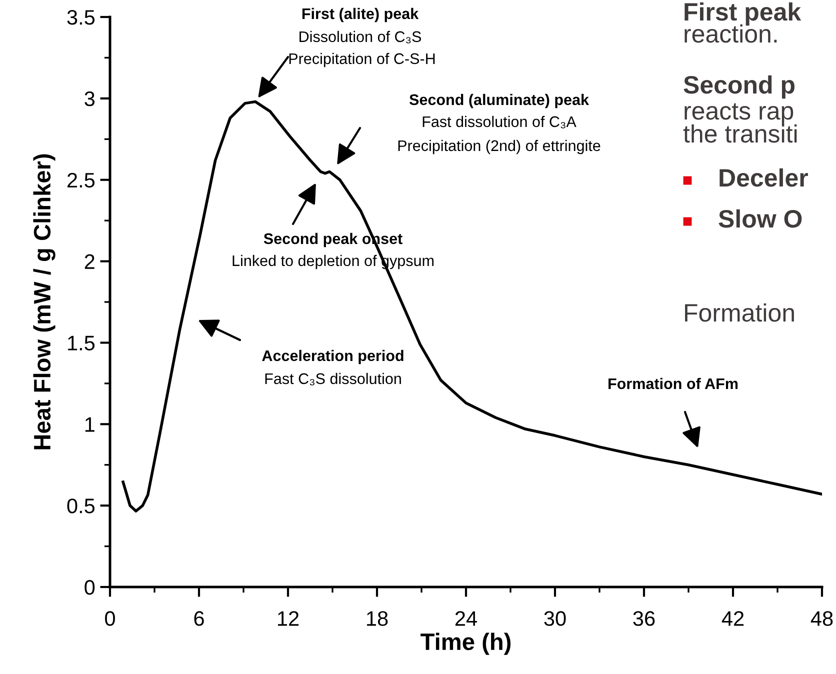  I want to click on x-tick-label: 6, so click(199, 618).